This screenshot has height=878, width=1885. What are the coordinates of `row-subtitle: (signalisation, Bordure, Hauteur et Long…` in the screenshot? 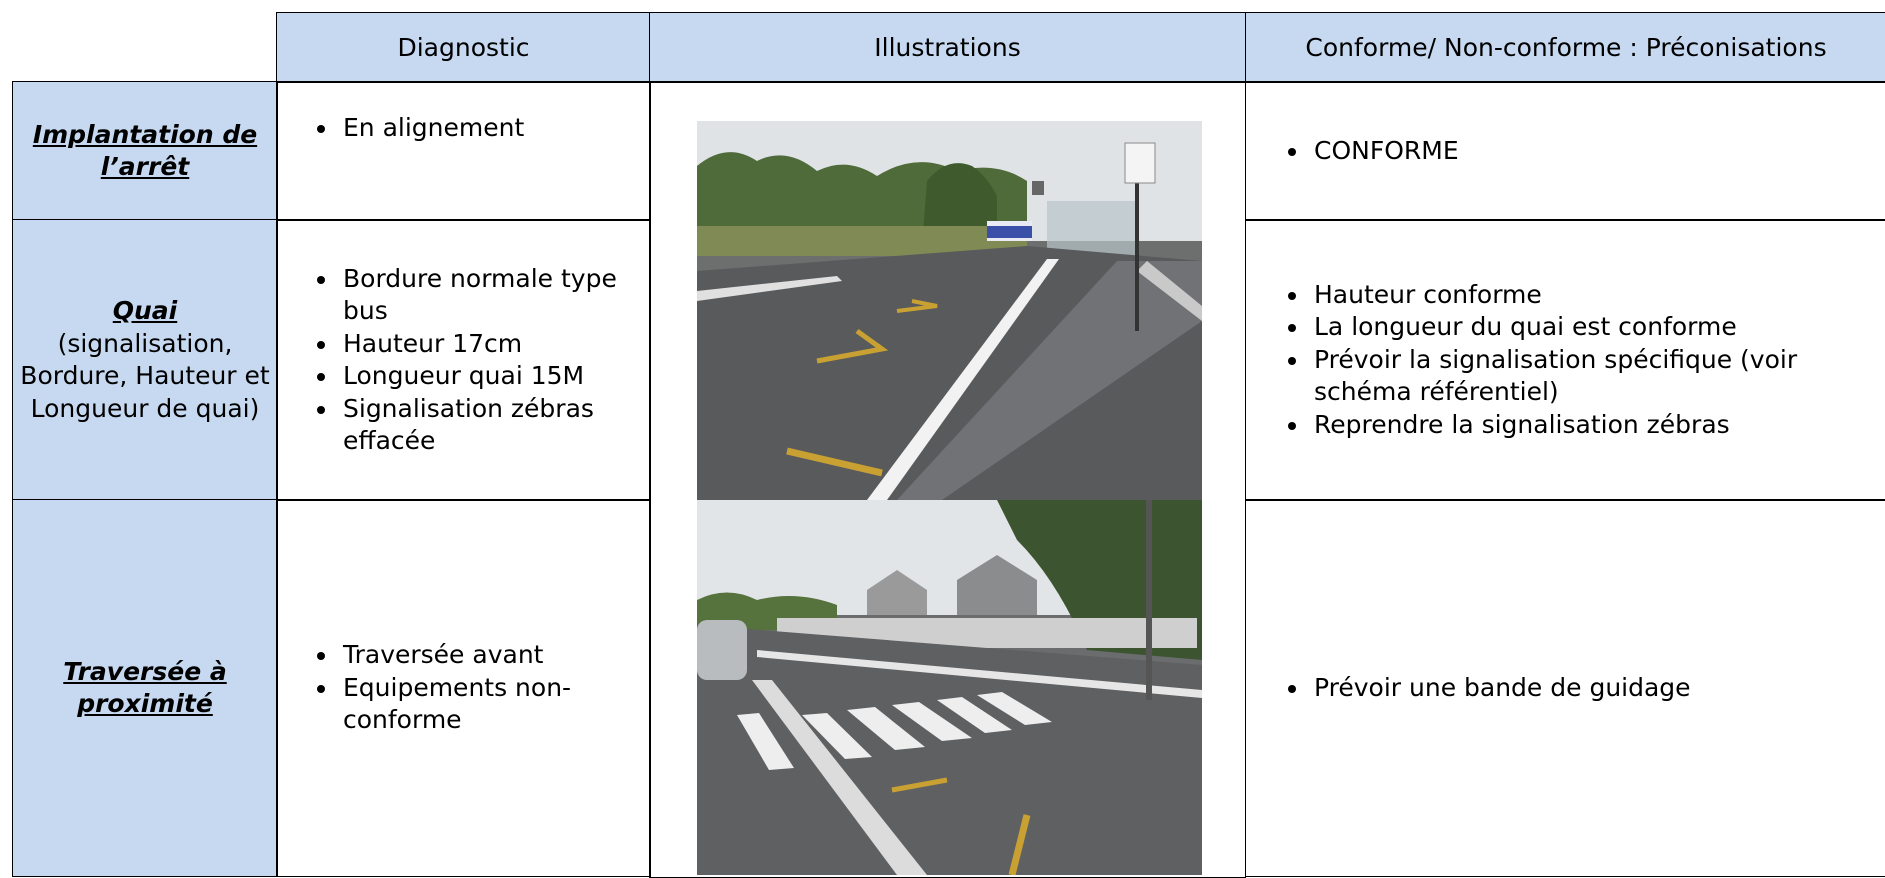 It's located at (145, 375).